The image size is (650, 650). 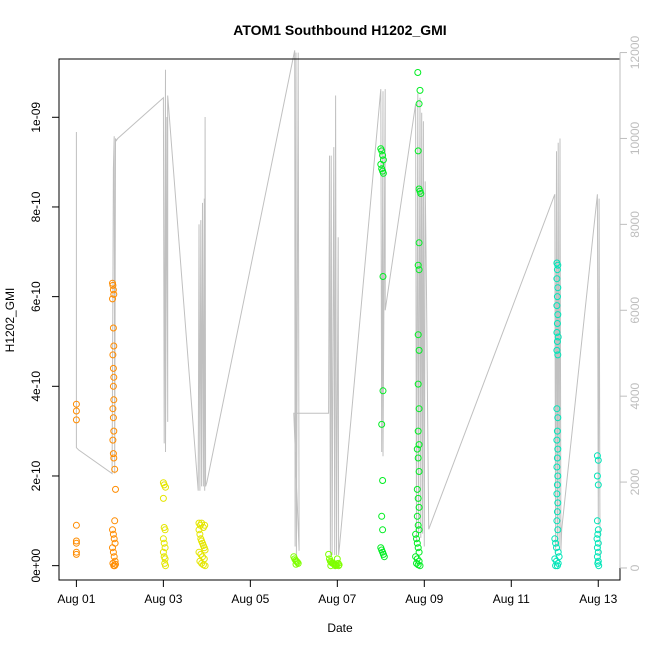 I want to click on x-tick-label: Aug 09, so click(x=424, y=599).